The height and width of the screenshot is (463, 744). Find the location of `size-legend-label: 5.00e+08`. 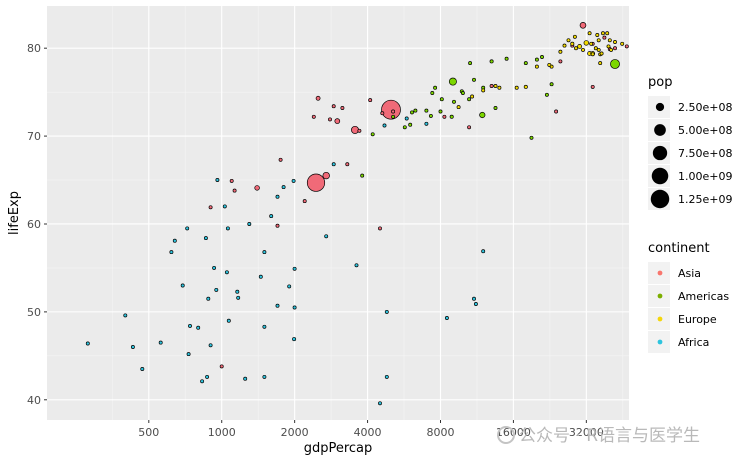

size-legend-label: 5.00e+08 is located at coordinates (705, 130).